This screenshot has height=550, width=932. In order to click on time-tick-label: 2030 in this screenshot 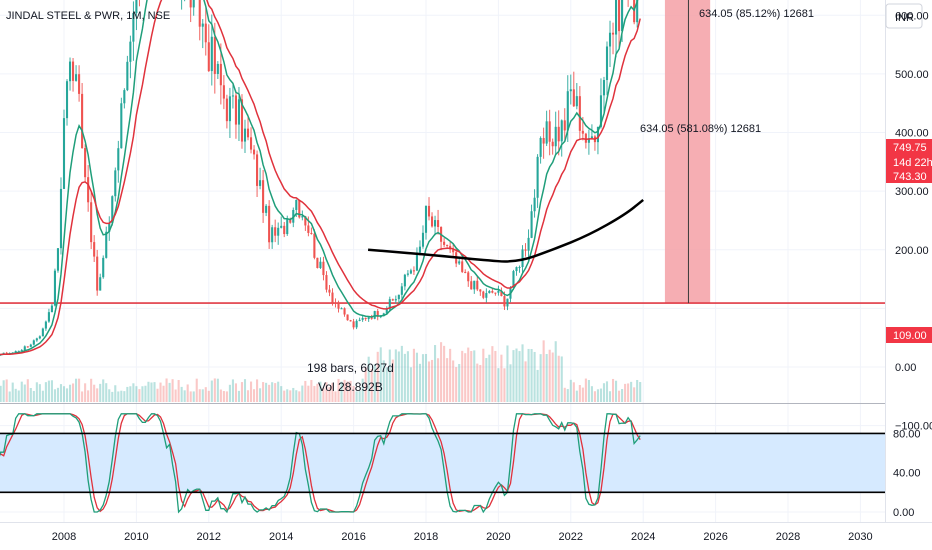, I will do `click(860, 537)`.